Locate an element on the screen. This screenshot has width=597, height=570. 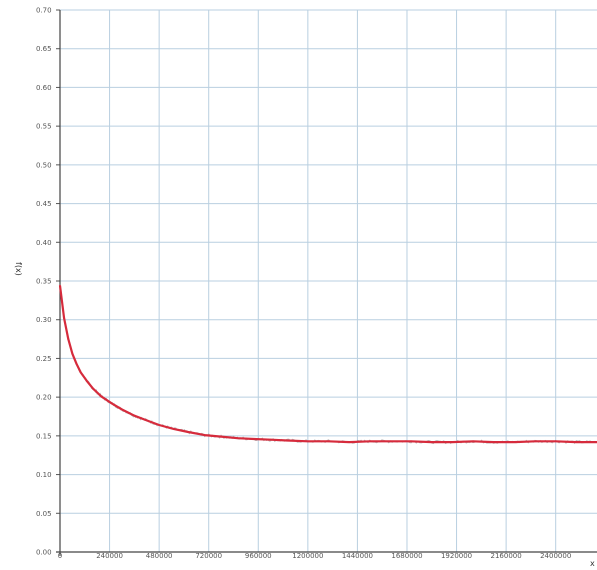
x-tick-label: 240000 is located at coordinates (109, 556).